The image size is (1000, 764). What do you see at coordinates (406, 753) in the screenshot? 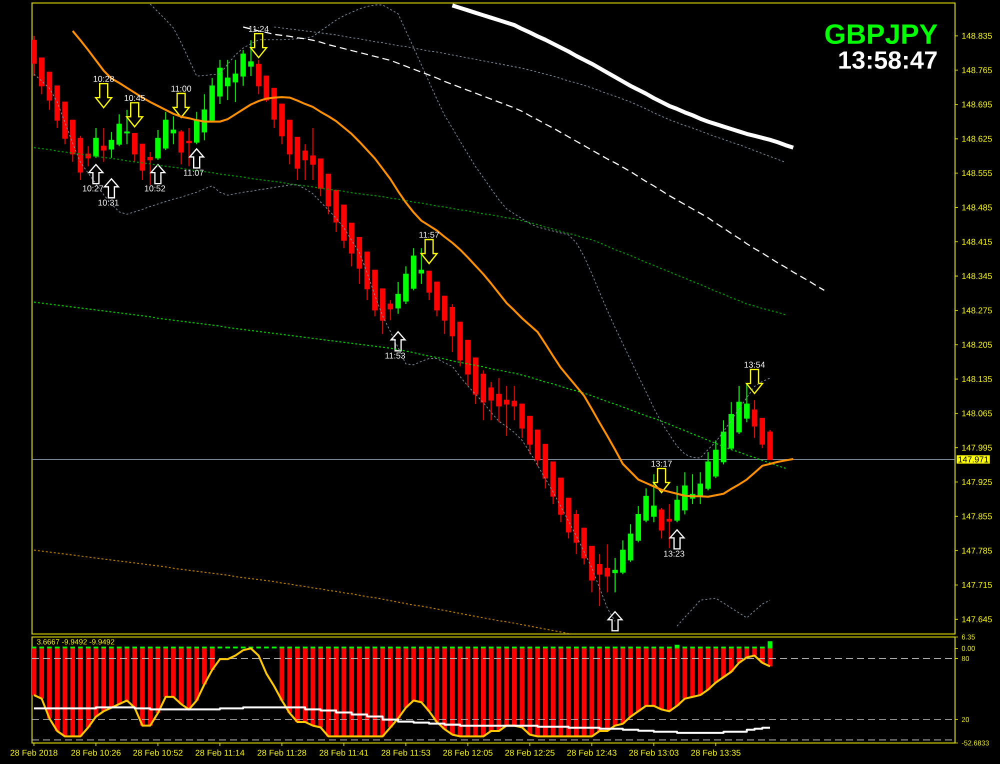
I see `x-tick-label: 28 Feb 11:53` at bounding box center [406, 753].